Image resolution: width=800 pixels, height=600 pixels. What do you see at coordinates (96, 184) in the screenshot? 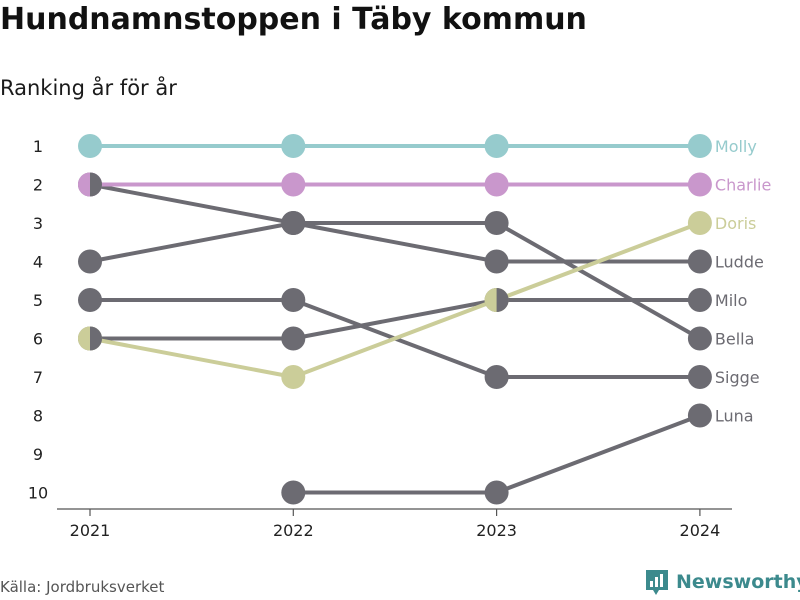
I see `tie-point-bella` at bounding box center [96, 184].